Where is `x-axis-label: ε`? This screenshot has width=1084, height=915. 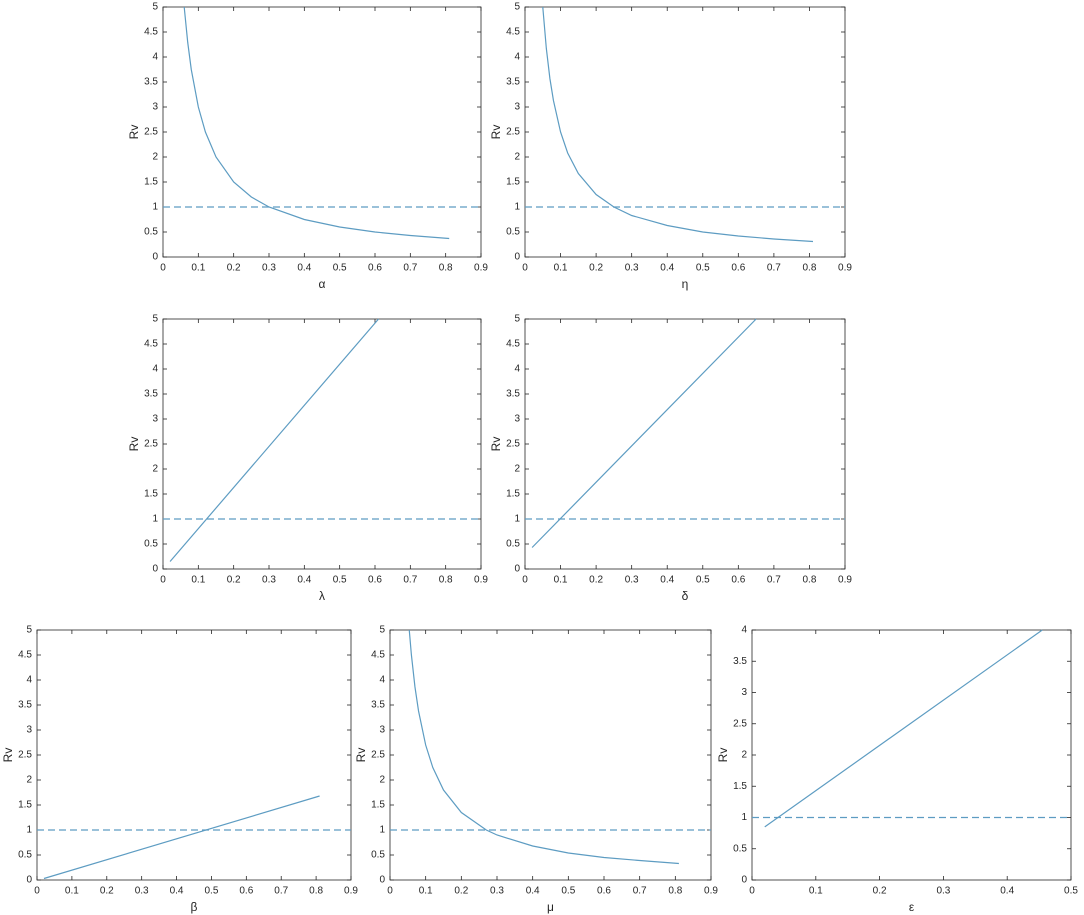
x-axis-label: ε is located at coordinates (912, 907).